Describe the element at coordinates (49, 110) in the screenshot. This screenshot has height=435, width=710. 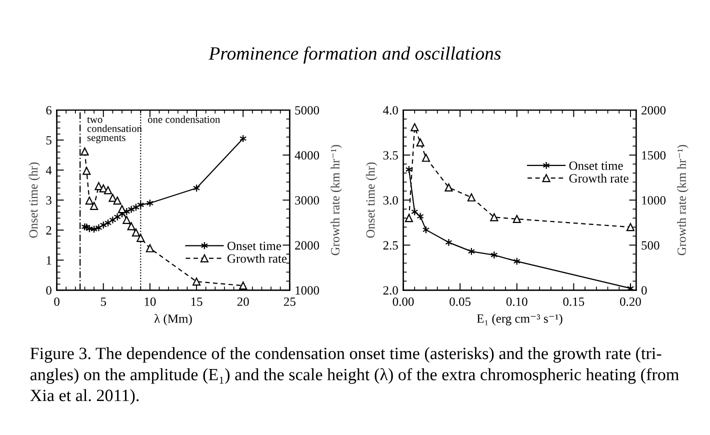
I see `y-tick-label: 6` at that location.